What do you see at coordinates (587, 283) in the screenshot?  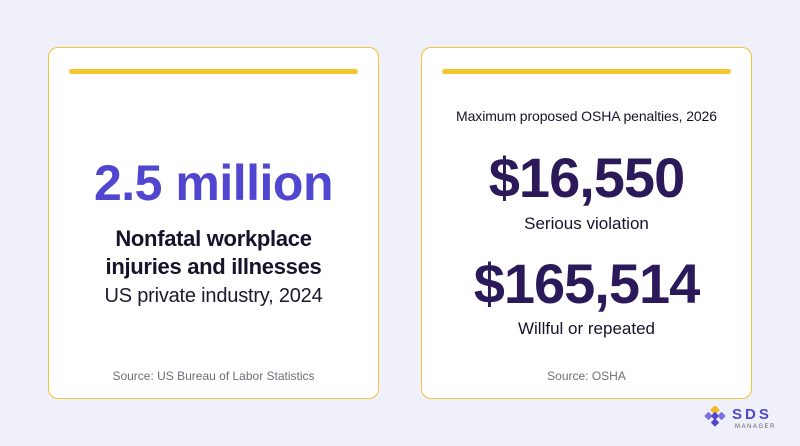 I see `willful-penalty-amount: $165,514` at bounding box center [587, 283].